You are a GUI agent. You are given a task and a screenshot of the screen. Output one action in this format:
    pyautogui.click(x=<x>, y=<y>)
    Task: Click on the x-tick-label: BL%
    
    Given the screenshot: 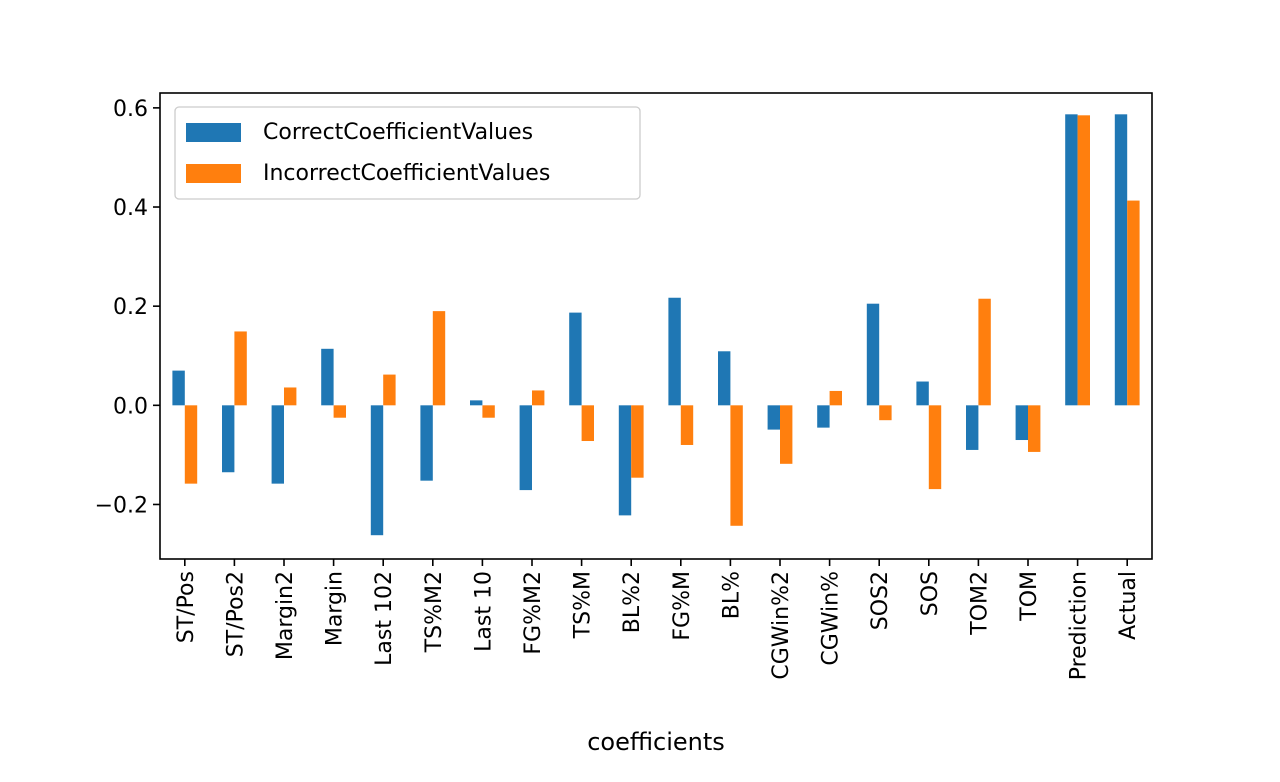 What is the action you would take?
    pyautogui.click(x=731, y=595)
    